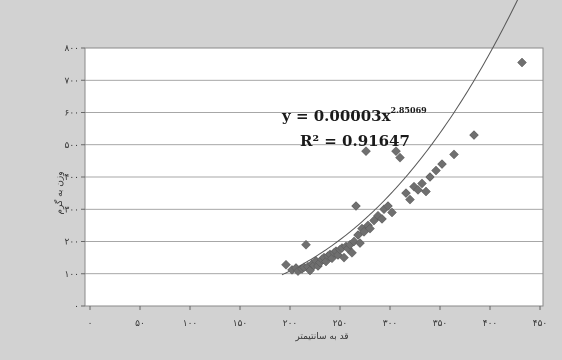  What do you see at coordinates (318, 317) in the screenshot?
I see `x-axis-ticks: ۰ ۵۰ ۱۰۰ ۱۵۰ ۲۰۰ ۲۵۰ ۳۰۰ ۳۵۰ ۴۰۰ ۴۵۰` at bounding box center [318, 317].